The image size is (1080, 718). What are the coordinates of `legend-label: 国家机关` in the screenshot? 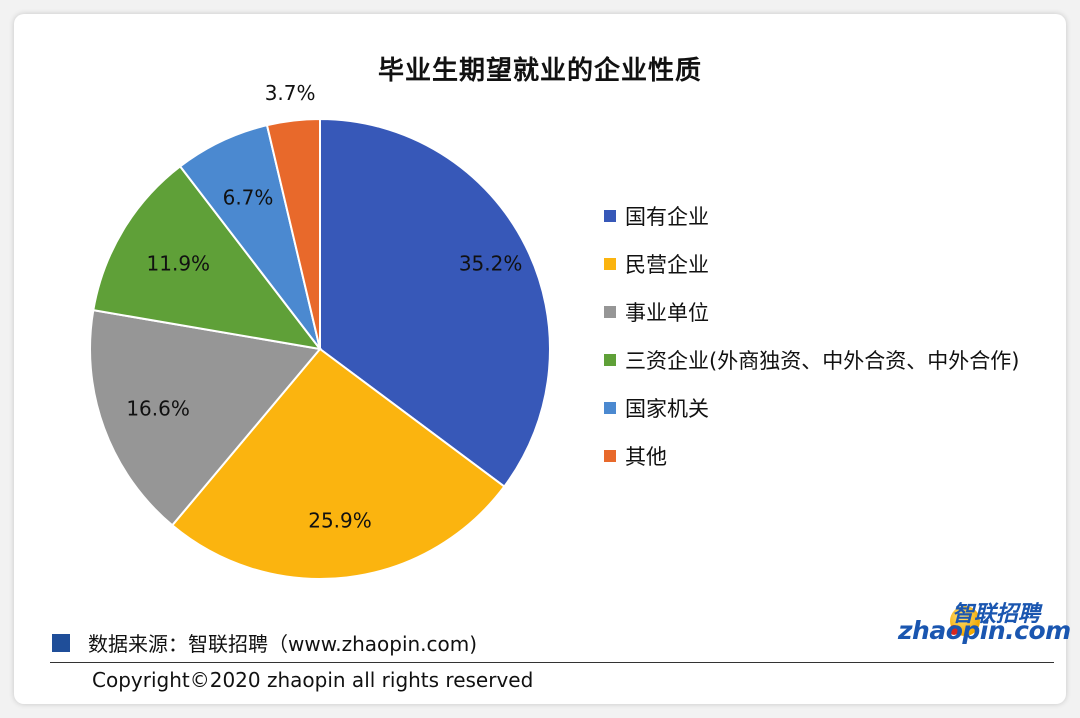 It's located at (667, 409).